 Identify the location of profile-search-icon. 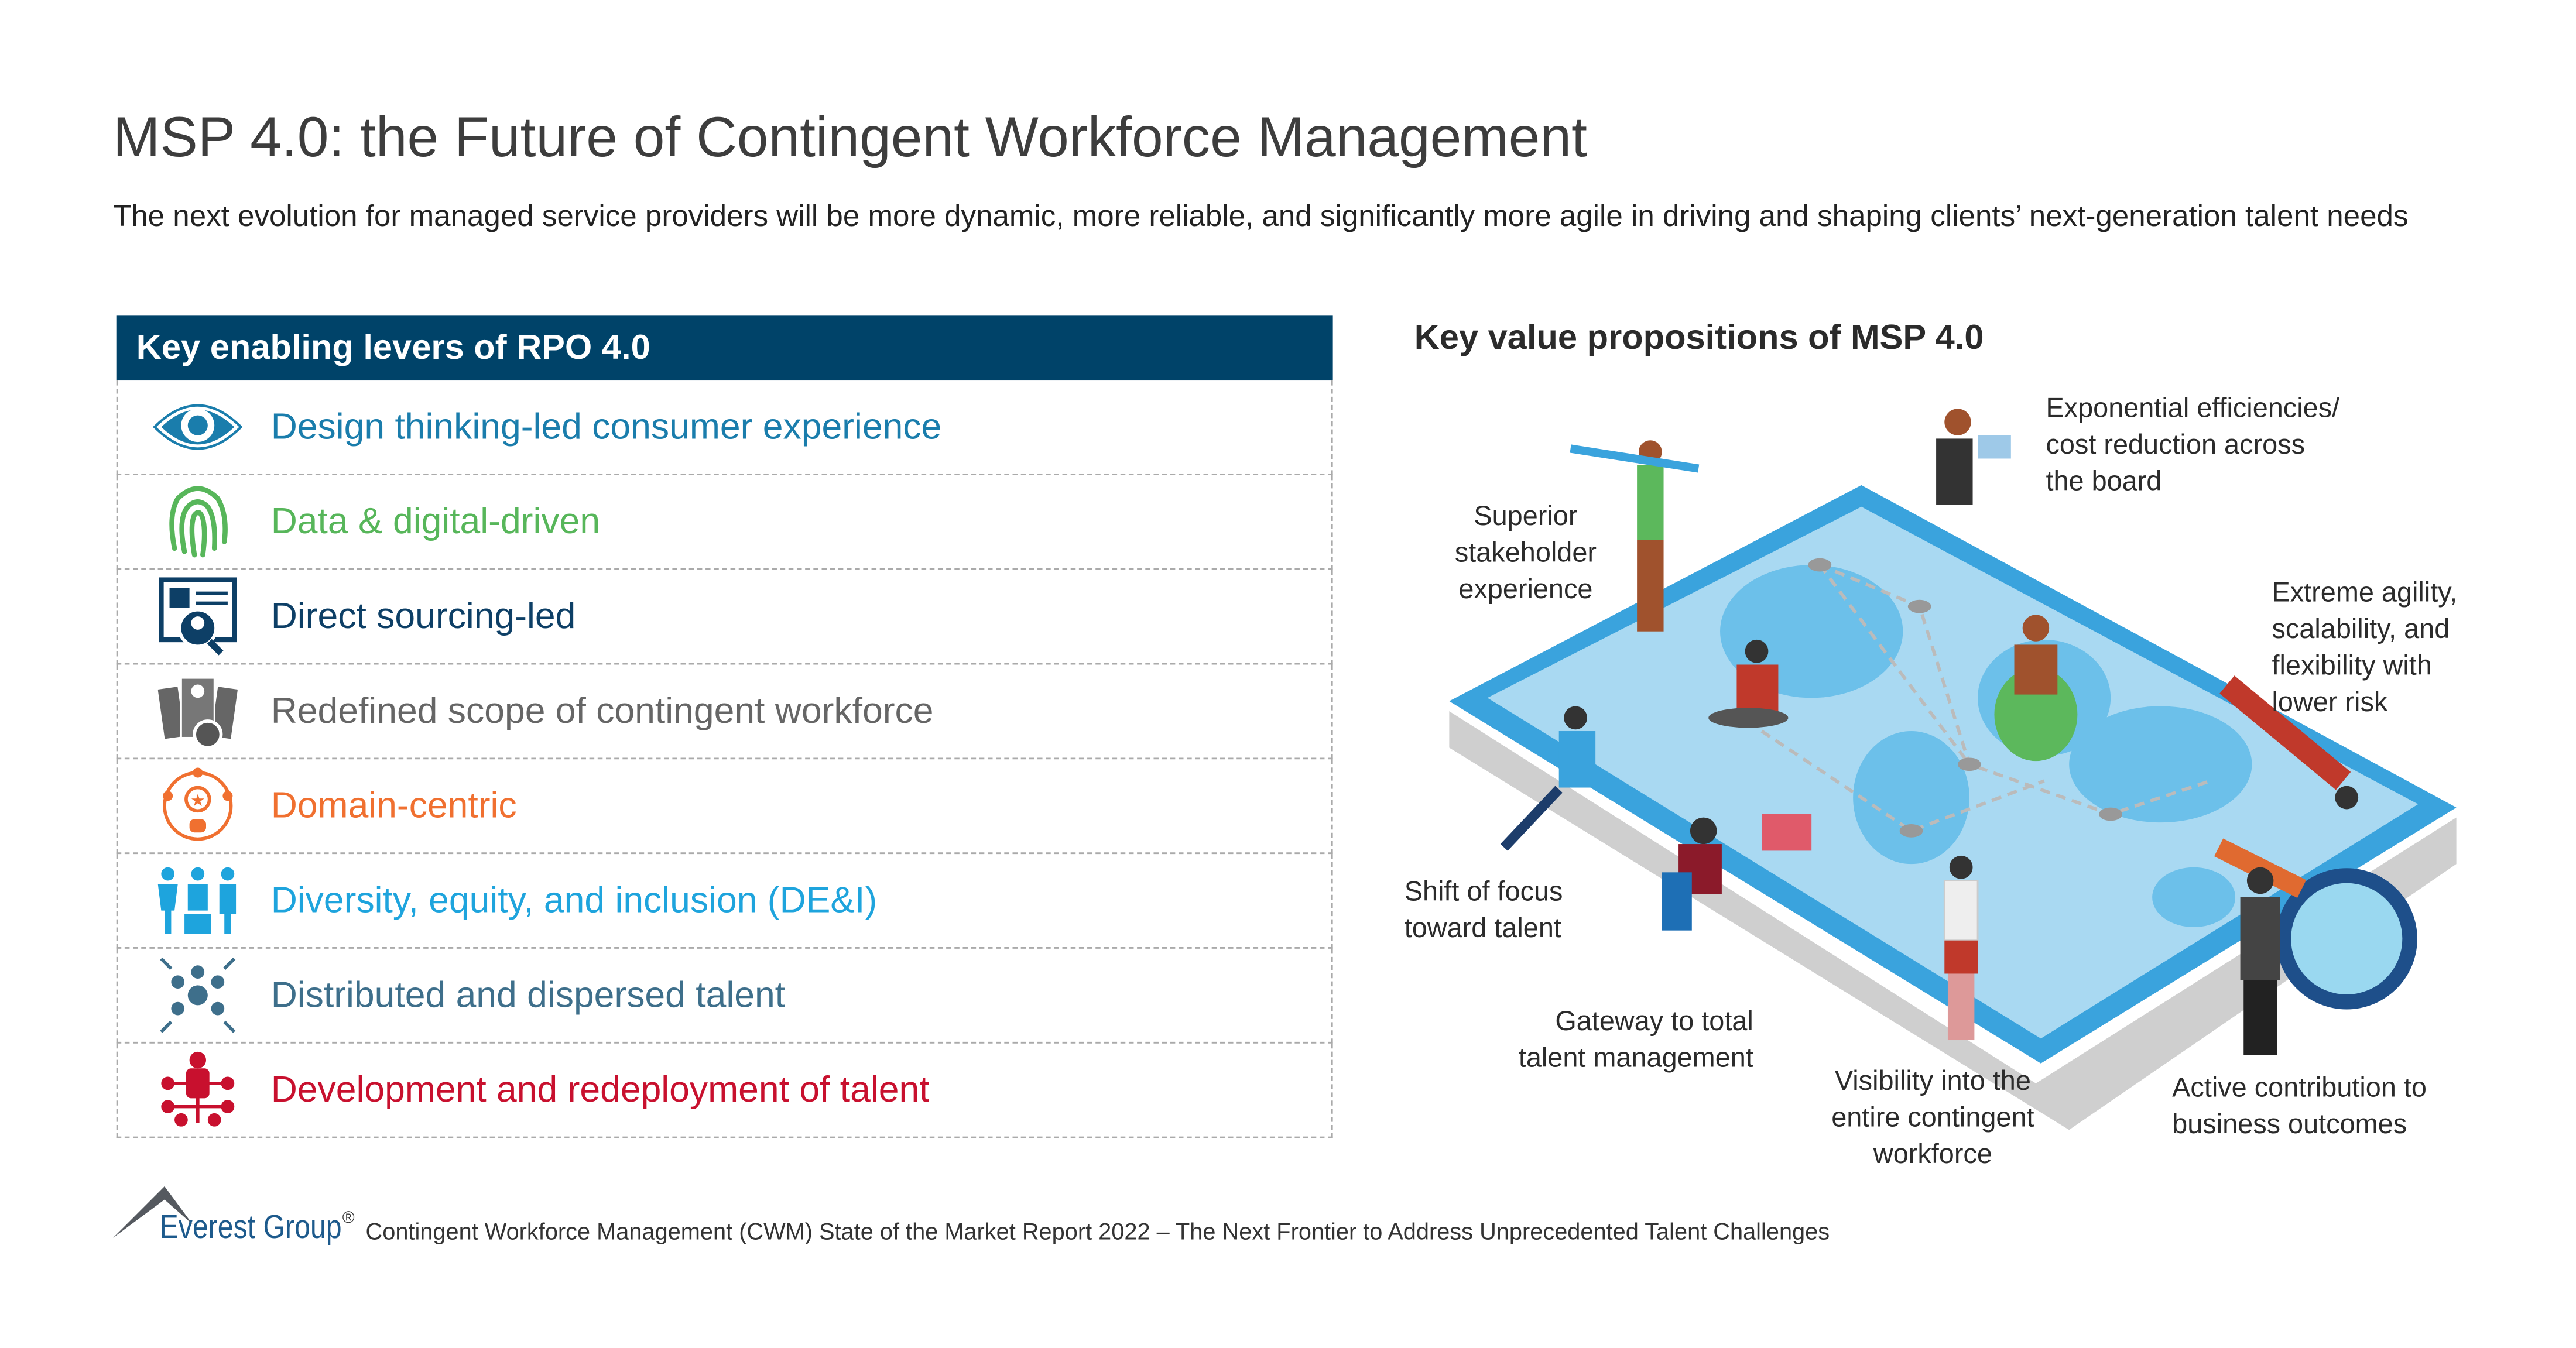
(198, 616).